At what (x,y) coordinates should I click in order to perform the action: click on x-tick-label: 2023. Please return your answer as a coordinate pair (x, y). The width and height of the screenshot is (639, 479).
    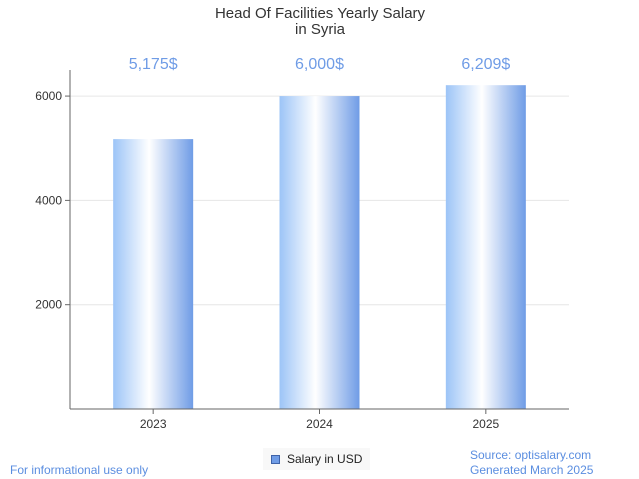
    Looking at the image, I should click on (153, 424).